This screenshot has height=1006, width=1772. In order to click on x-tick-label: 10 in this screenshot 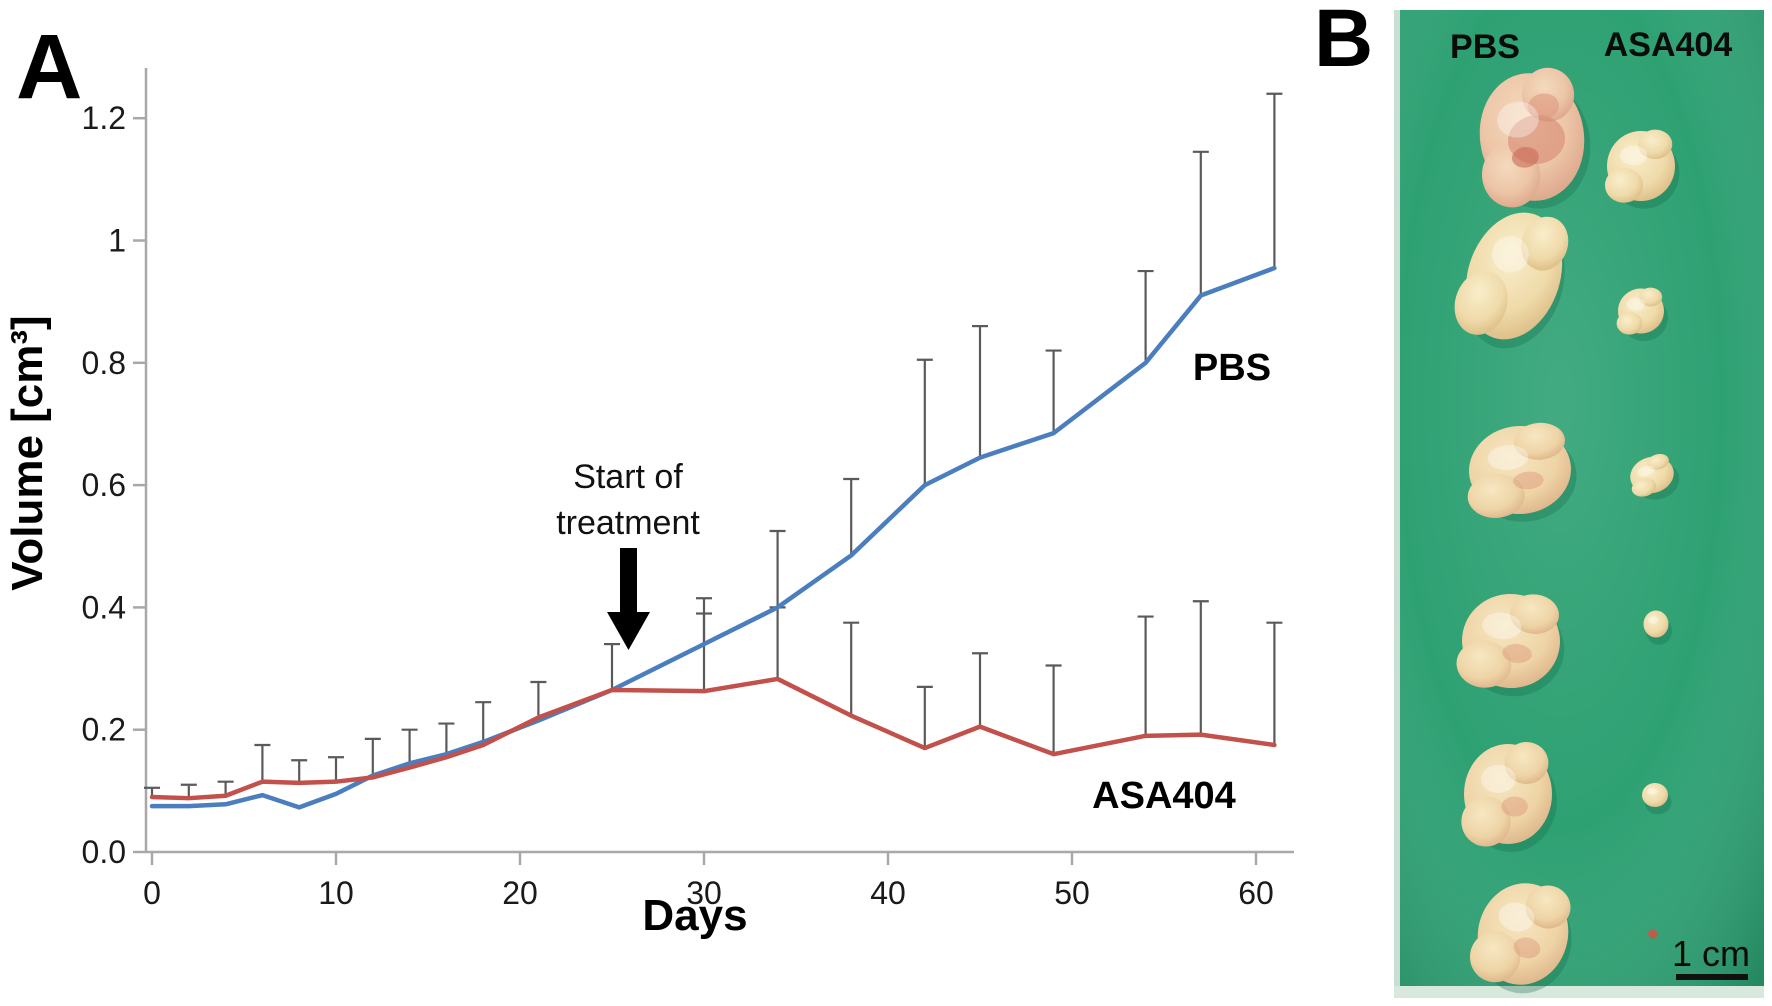, I will do `click(336, 893)`.